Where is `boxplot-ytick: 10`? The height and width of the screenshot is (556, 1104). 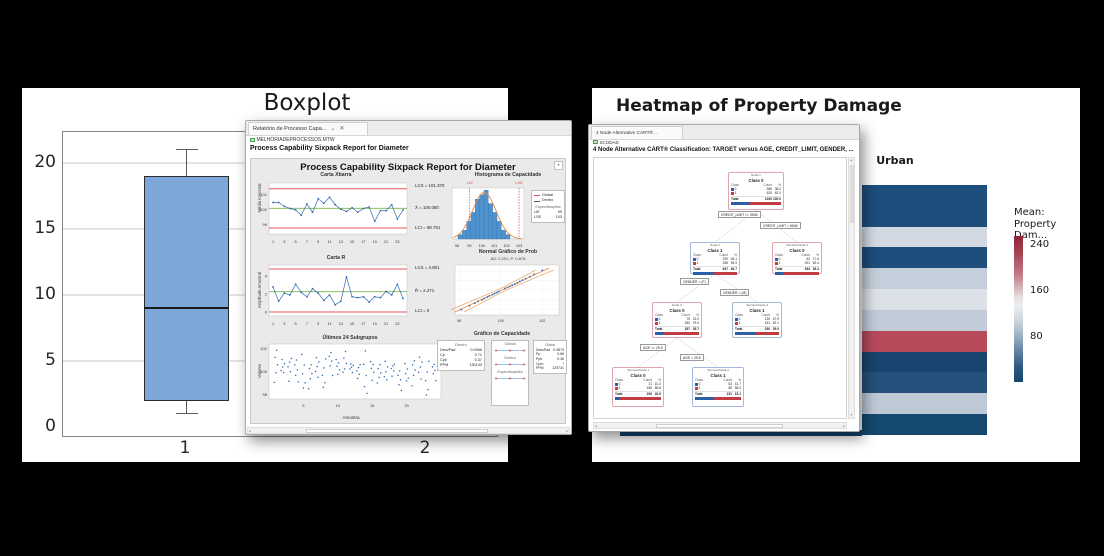
boxplot-ytick: 10 is located at coordinates (45, 294).